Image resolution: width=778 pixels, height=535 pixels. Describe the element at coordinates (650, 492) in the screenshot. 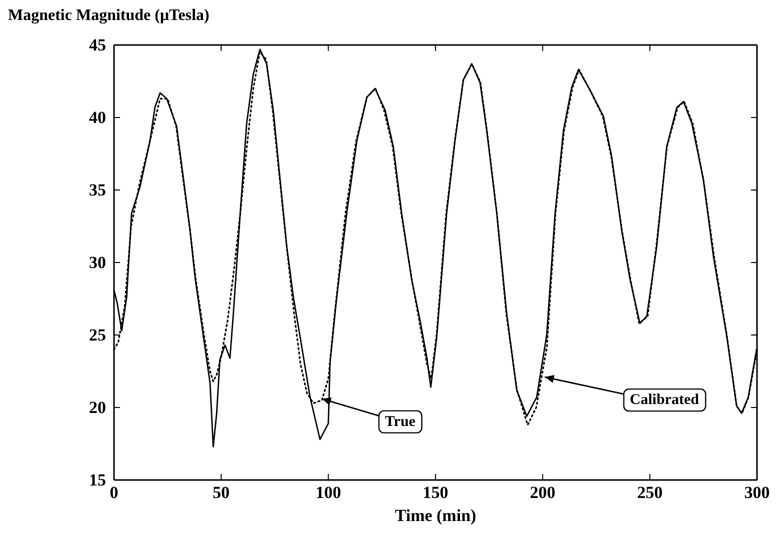

I see `x-tick-label: 250` at that location.